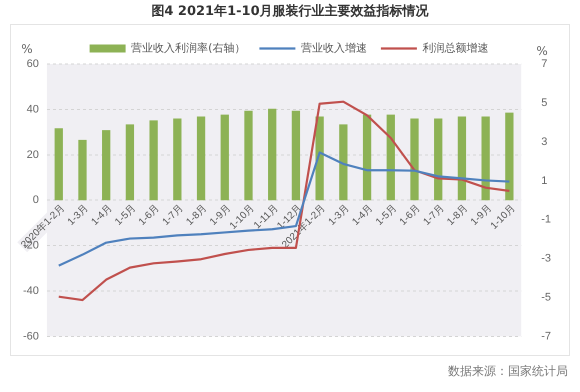  What do you see at coordinates (544, 64) in the screenshot?
I see `y2-tick-label: 7` at bounding box center [544, 64].